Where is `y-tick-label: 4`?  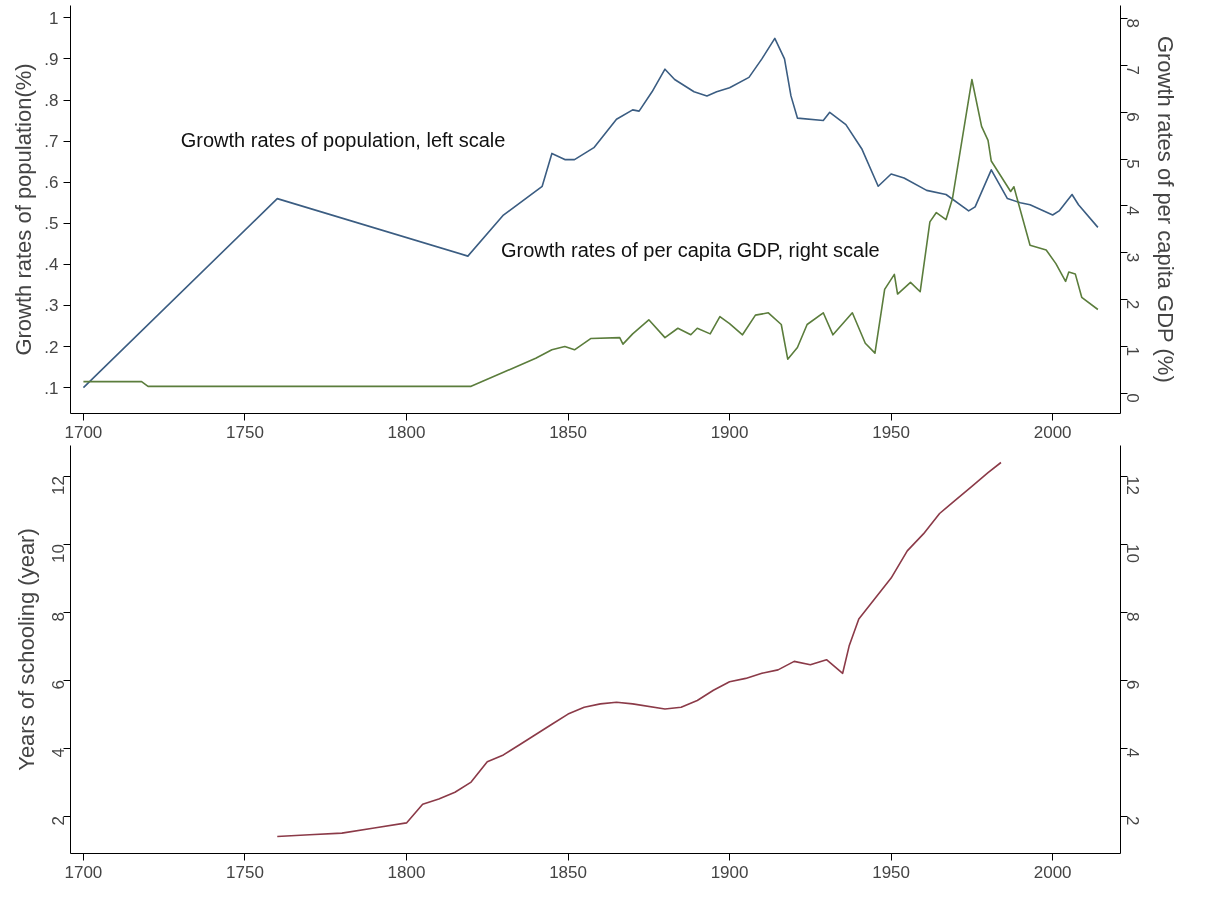
y-tick-label: 4 is located at coordinates (59, 753).